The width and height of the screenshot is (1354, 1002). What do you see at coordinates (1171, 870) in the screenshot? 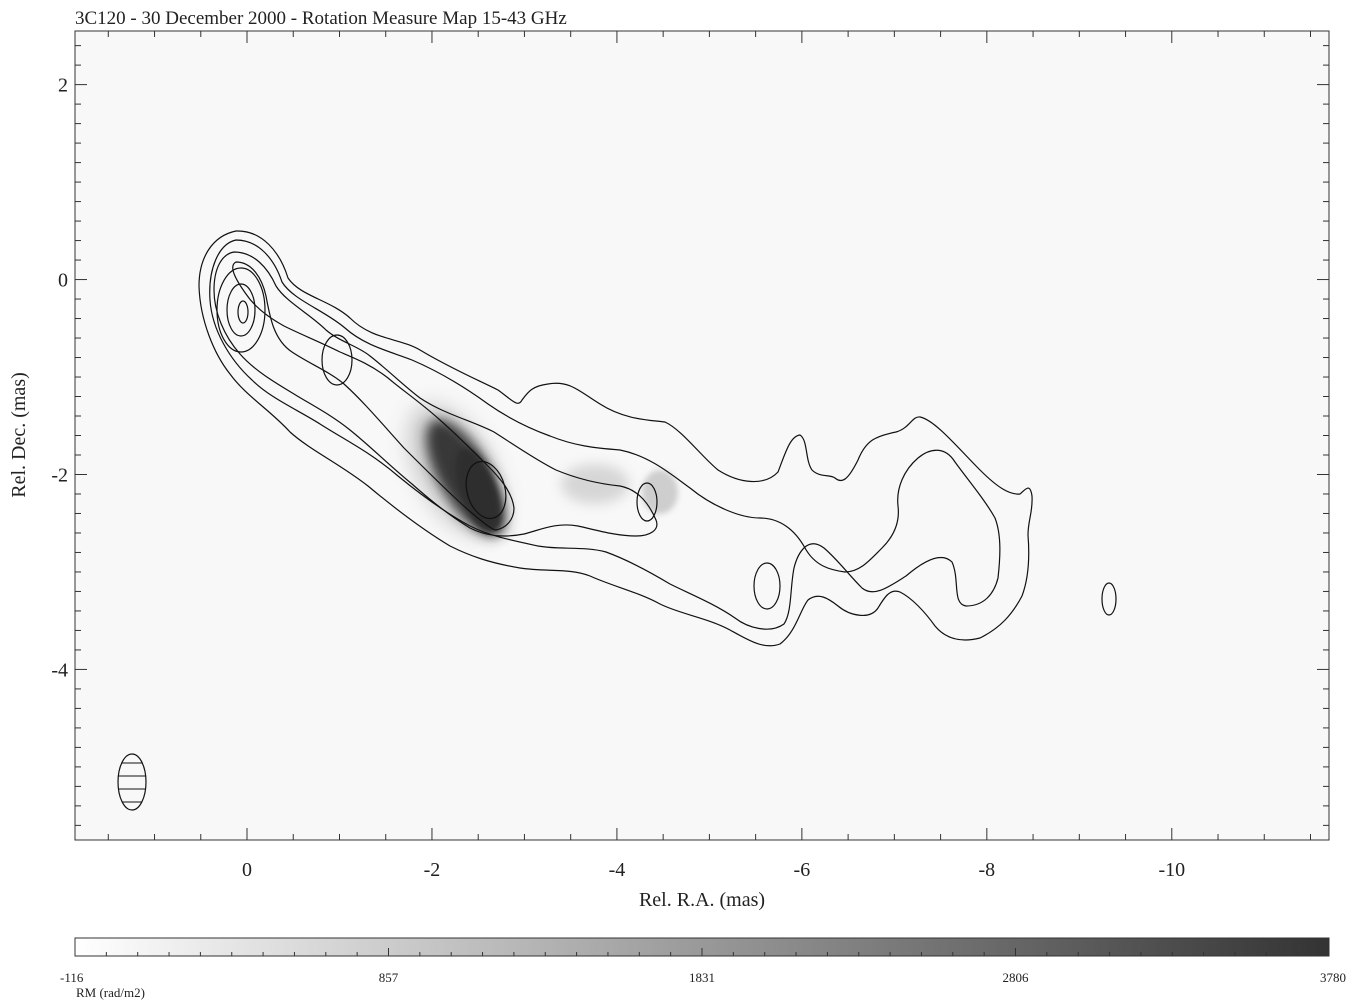
I see `x-tick-label: -10` at bounding box center [1171, 870].